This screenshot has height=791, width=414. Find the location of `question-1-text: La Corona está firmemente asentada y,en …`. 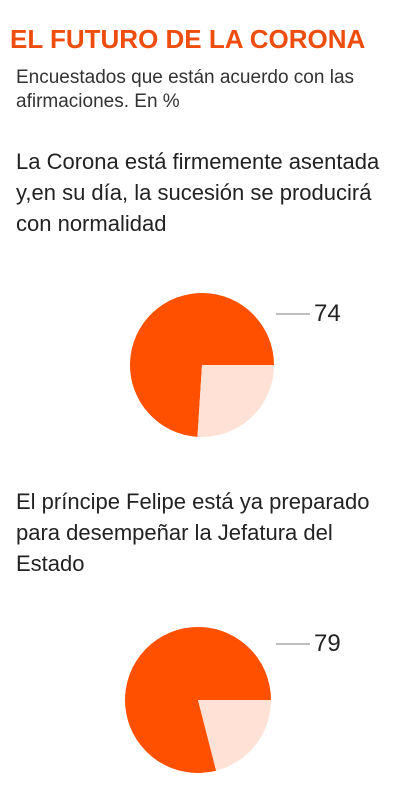

question-1-text: La Corona está firmemente asentada y,en … is located at coordinates (198, 192).